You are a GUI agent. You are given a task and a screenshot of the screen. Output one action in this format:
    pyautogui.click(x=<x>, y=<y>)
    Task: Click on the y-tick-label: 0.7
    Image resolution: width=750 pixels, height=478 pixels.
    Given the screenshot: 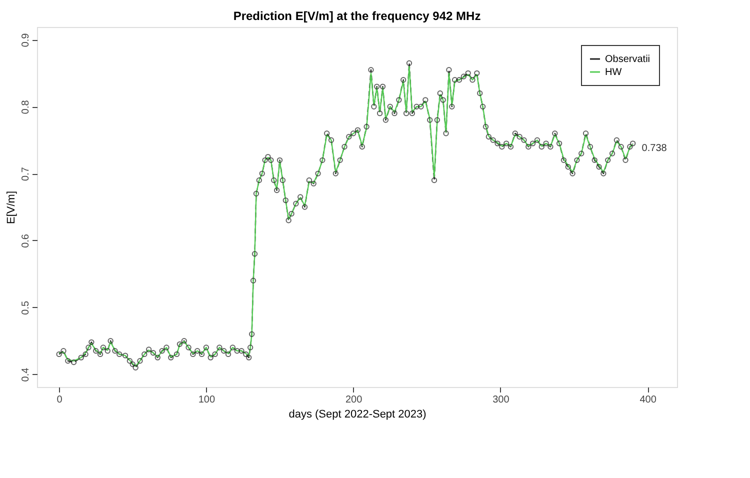 What is the action you would take?
    pyautogui.click(x=26, y=173)
    